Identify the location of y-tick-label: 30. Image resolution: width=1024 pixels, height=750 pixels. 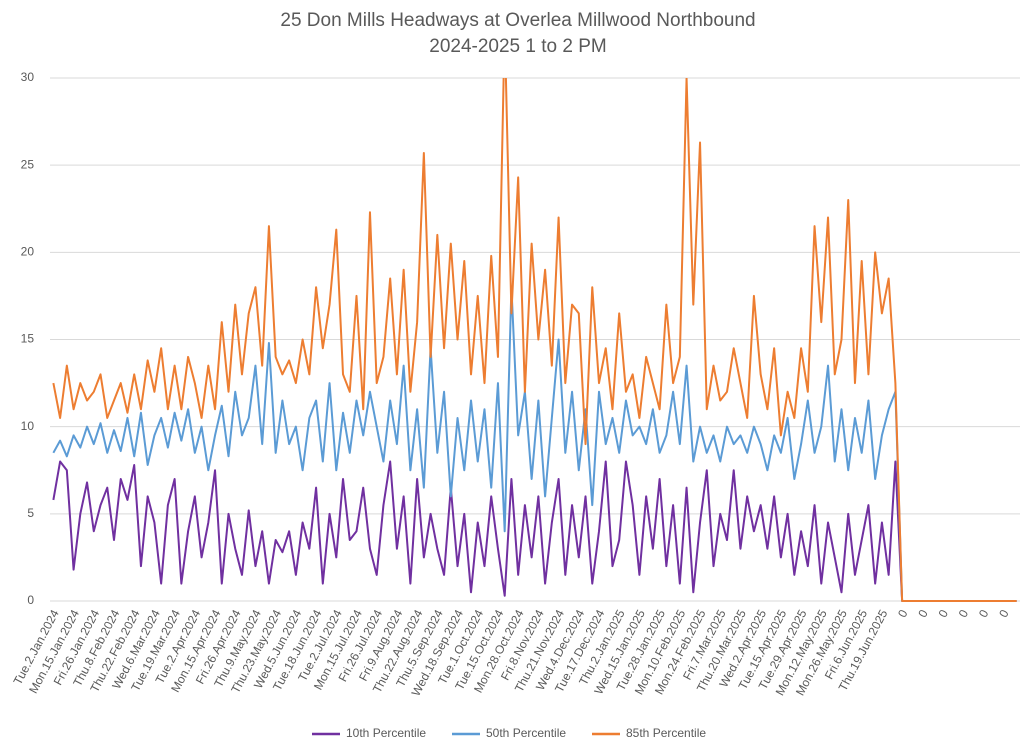
(28, 77).